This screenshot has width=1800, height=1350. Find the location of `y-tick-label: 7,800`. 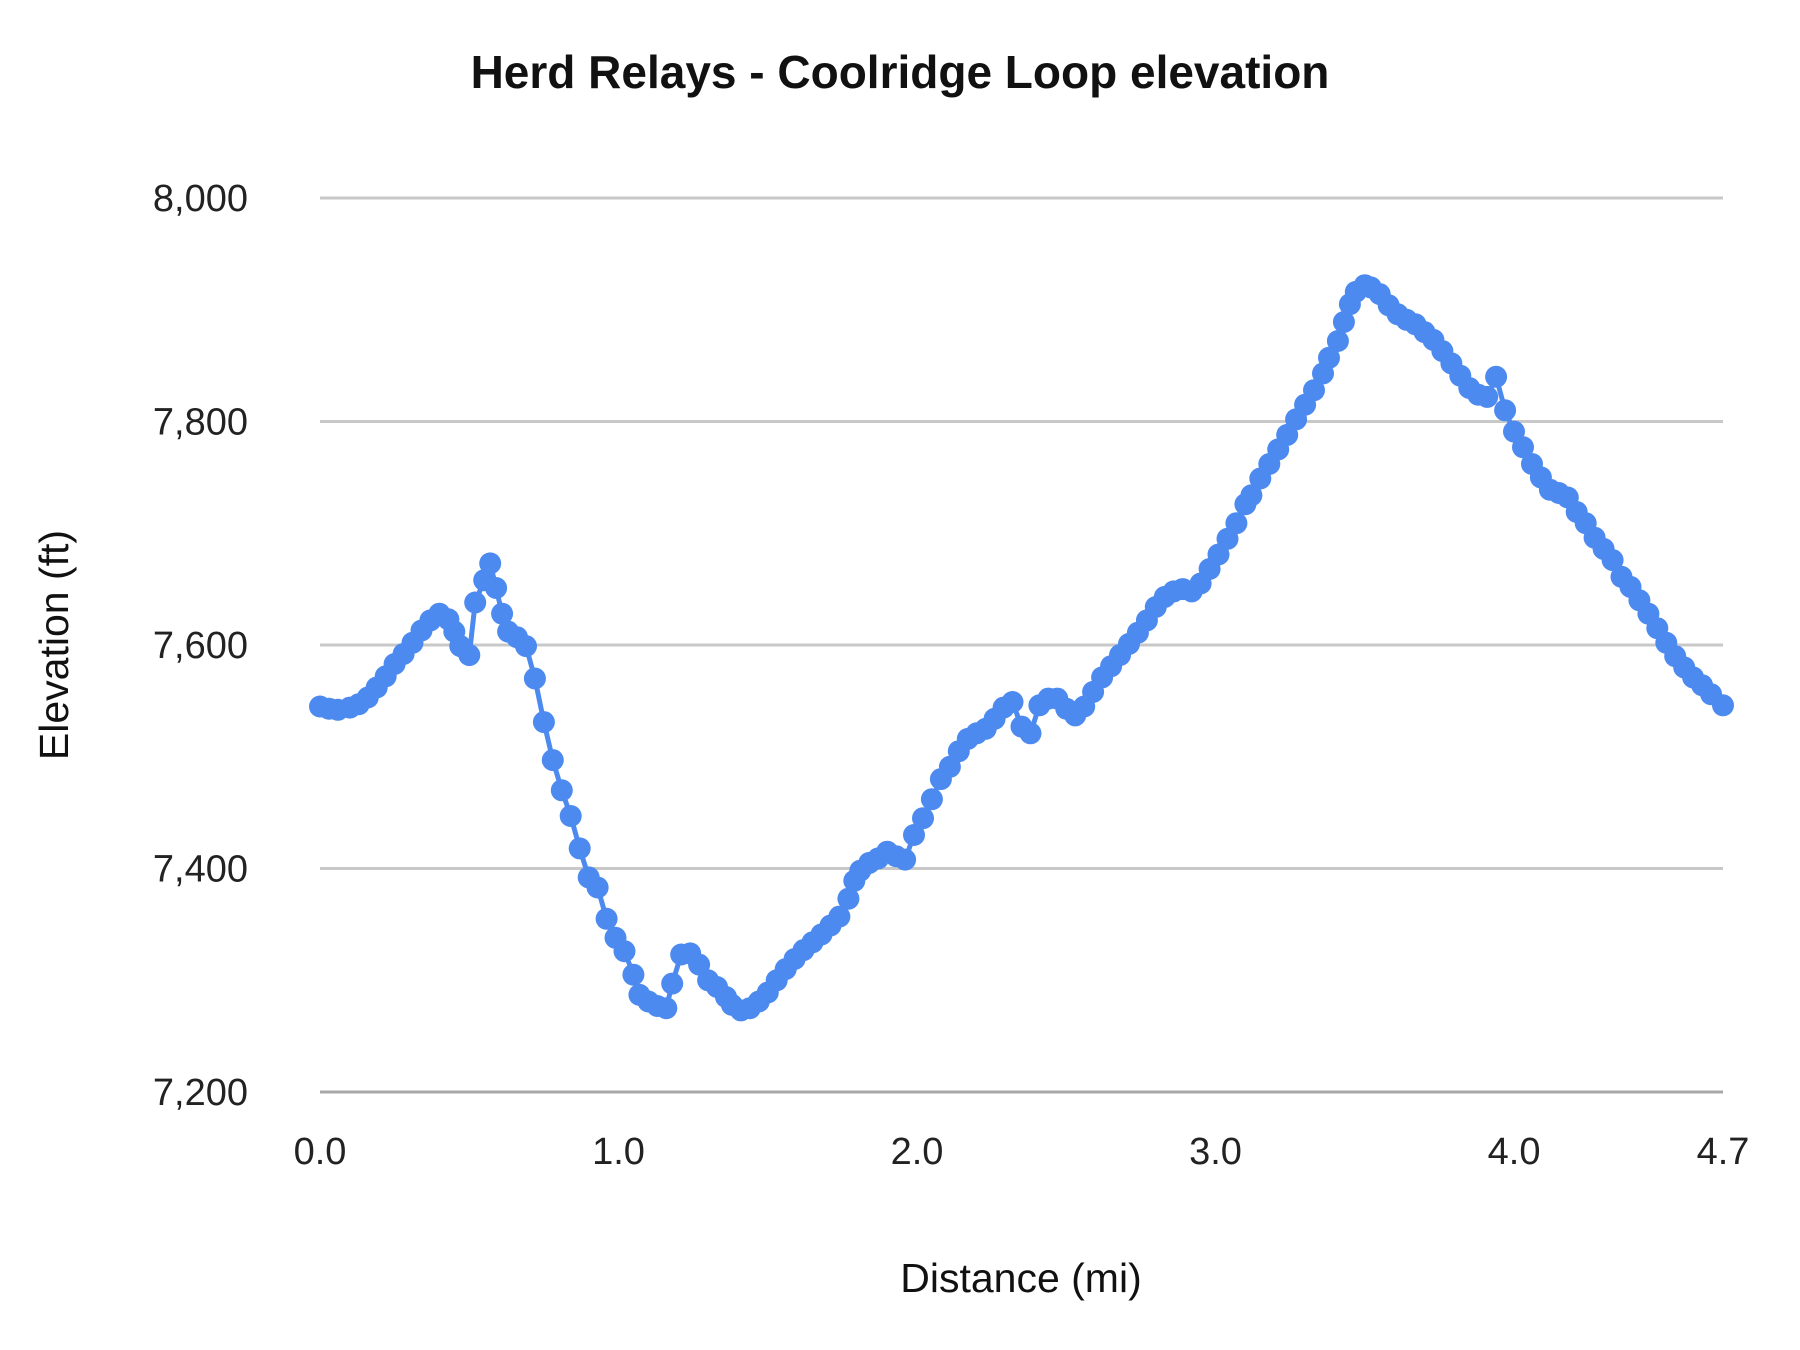

y-tick-label: 7,800 is located at coordinates (200, 423).